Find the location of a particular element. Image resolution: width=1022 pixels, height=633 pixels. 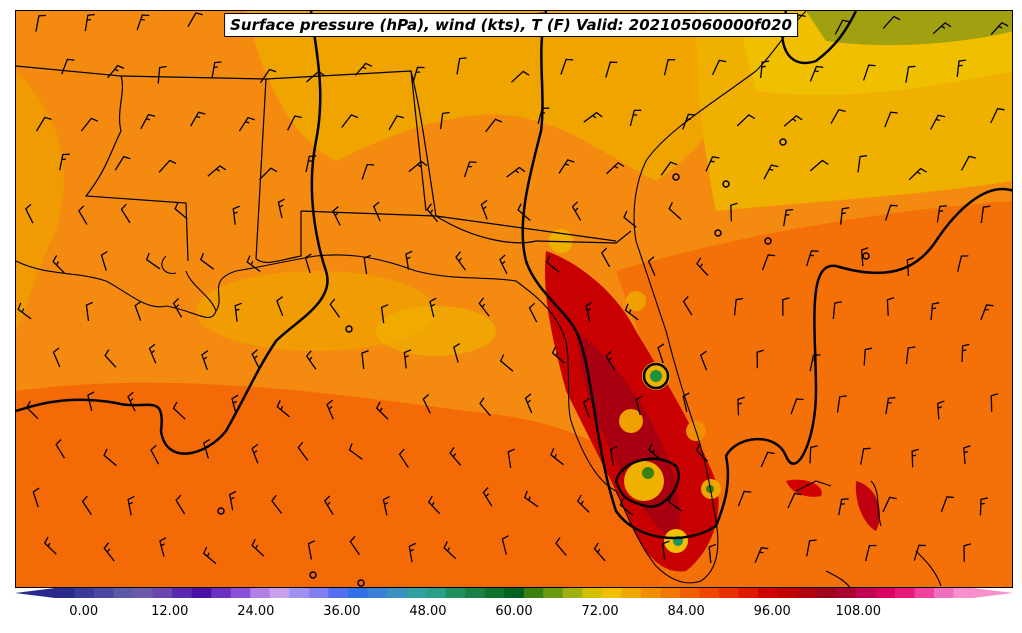

north-cool-band is located at coordinates (511, 96).